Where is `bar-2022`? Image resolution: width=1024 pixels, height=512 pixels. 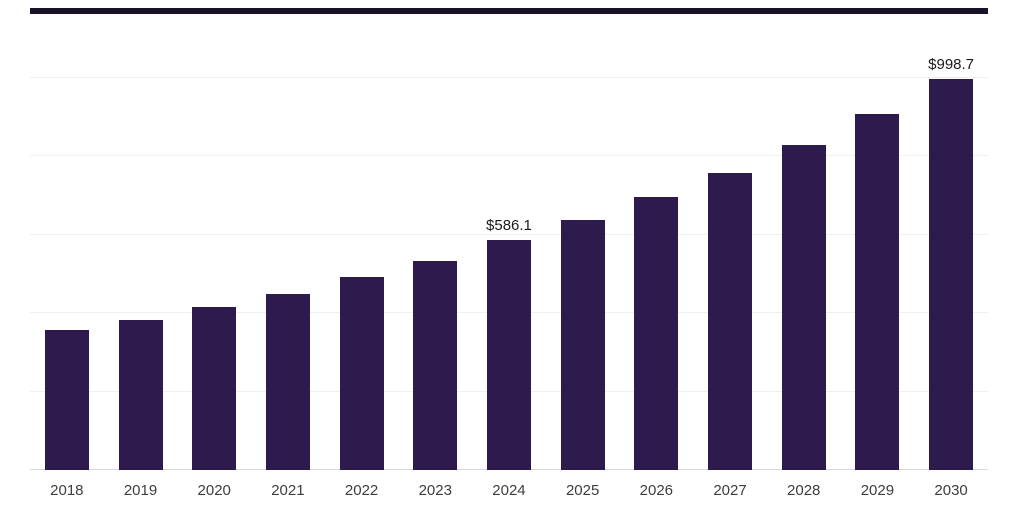 bar-2022 is located at coordinates (361, 373).